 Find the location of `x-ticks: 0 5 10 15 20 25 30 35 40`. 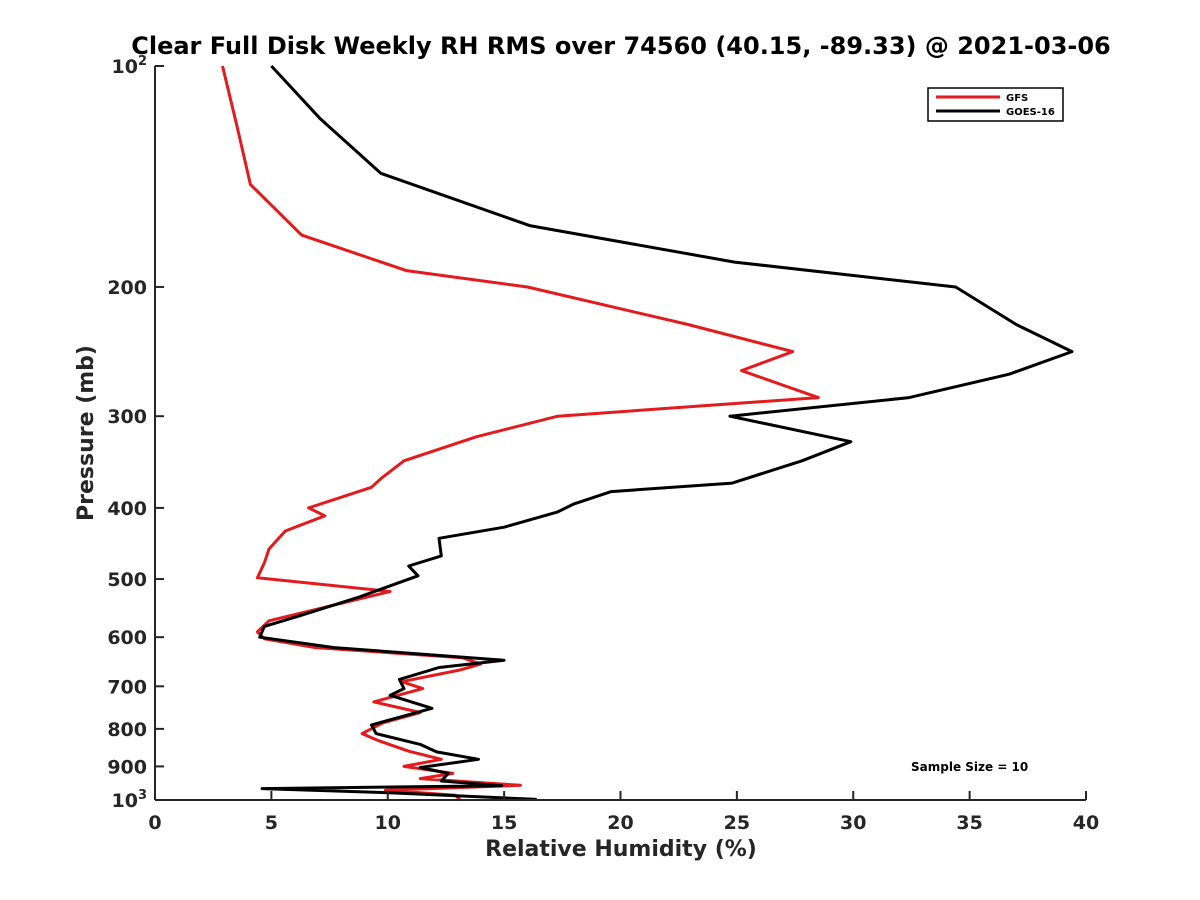

x-ticks: 0 5 10 15 20 25 30 35 40 is located at coordinates (623, 812).